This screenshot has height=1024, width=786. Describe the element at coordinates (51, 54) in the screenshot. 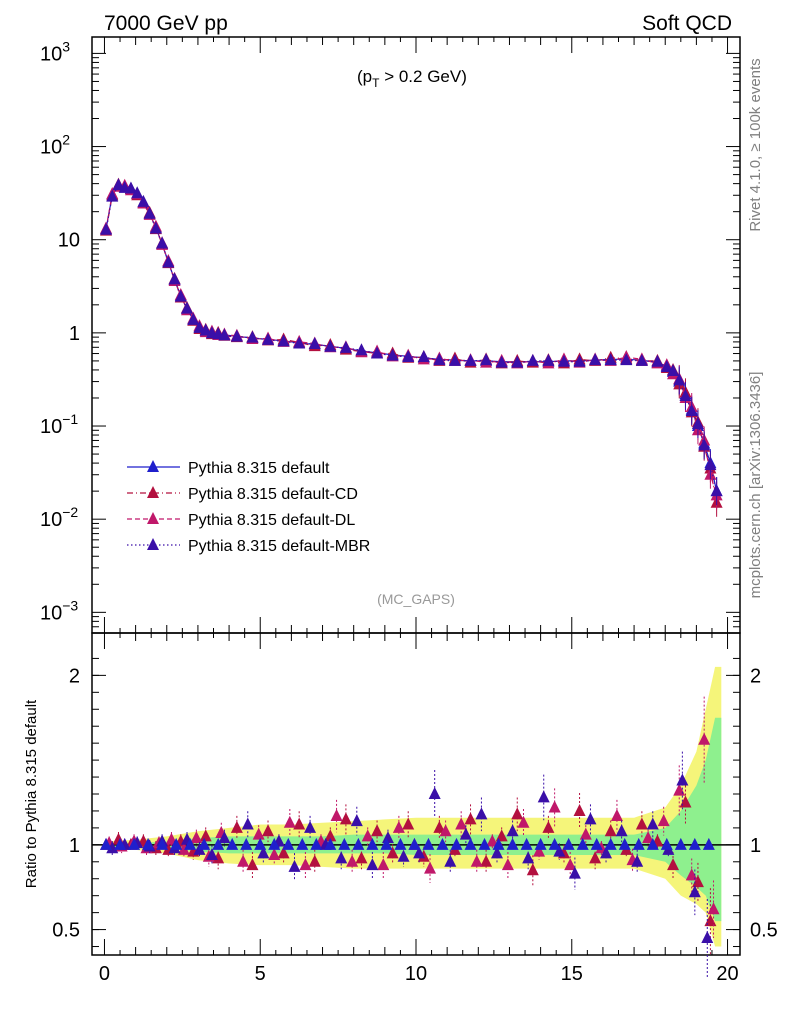

I see `y-tick-base: 10` at that location.